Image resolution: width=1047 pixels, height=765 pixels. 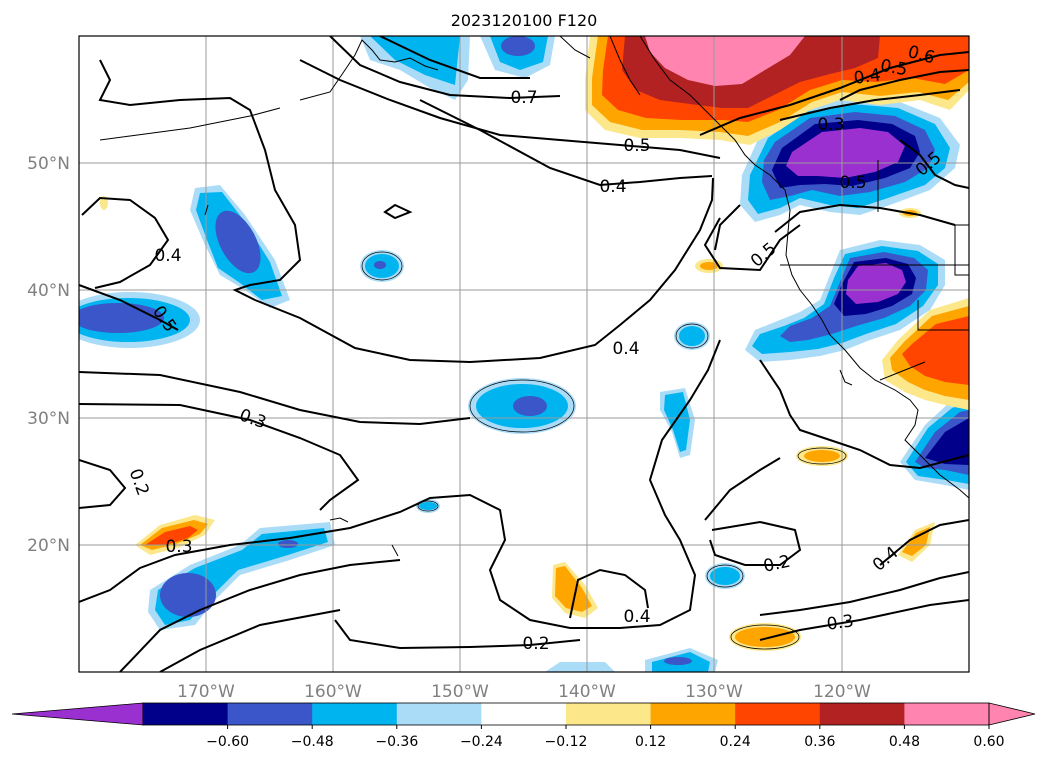 What do you see at coordinates (48, 419) in the screenshot?
I see `lat-label: 30°N` at bounding box center [48, 419].